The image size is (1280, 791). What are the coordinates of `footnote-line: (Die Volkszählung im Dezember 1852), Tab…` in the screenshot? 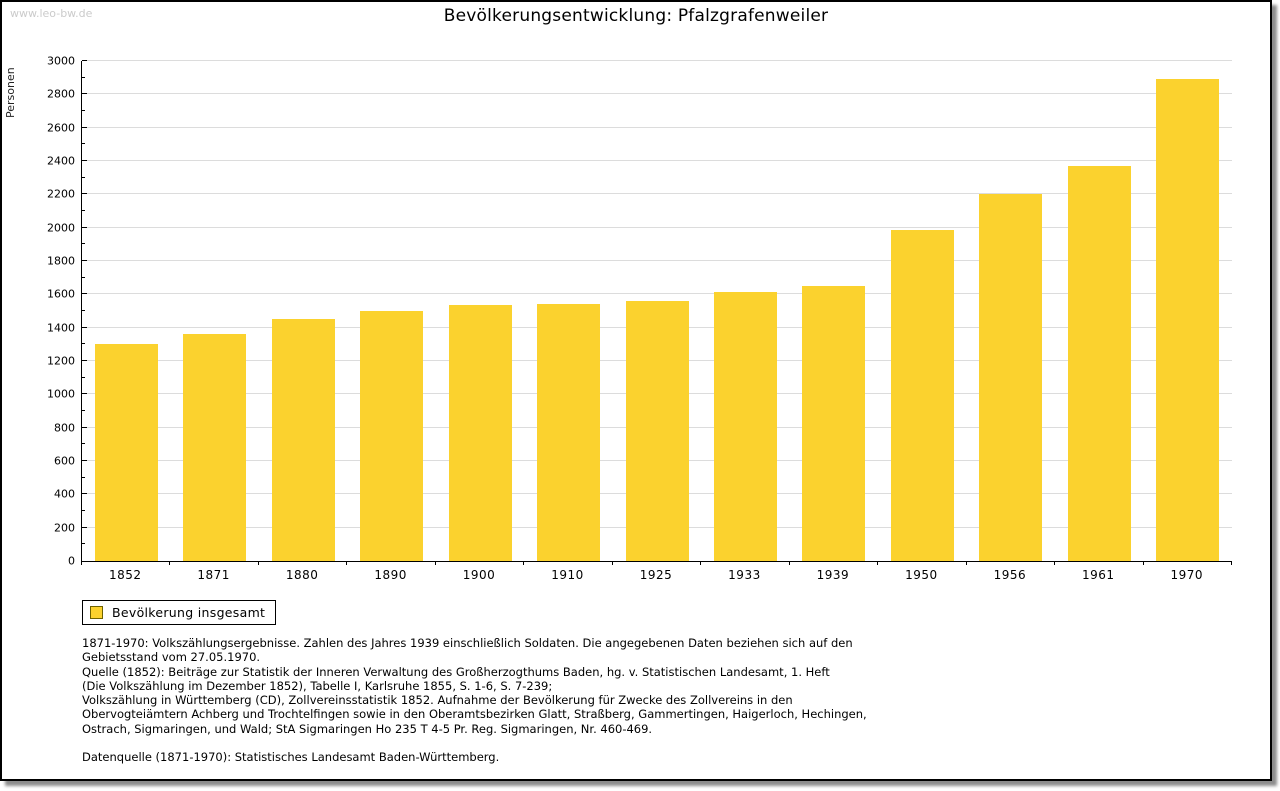 It's located at (317, 685).